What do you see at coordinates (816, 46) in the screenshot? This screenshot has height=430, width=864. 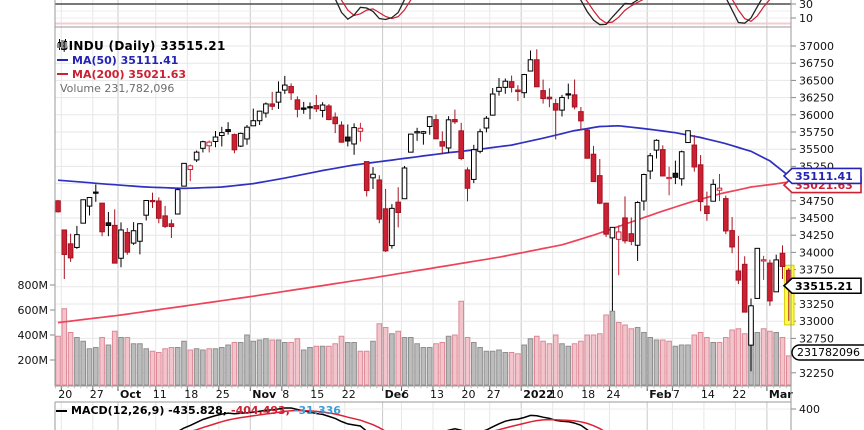 I see `svg-text: 37000` at bounding box center [816, 46].